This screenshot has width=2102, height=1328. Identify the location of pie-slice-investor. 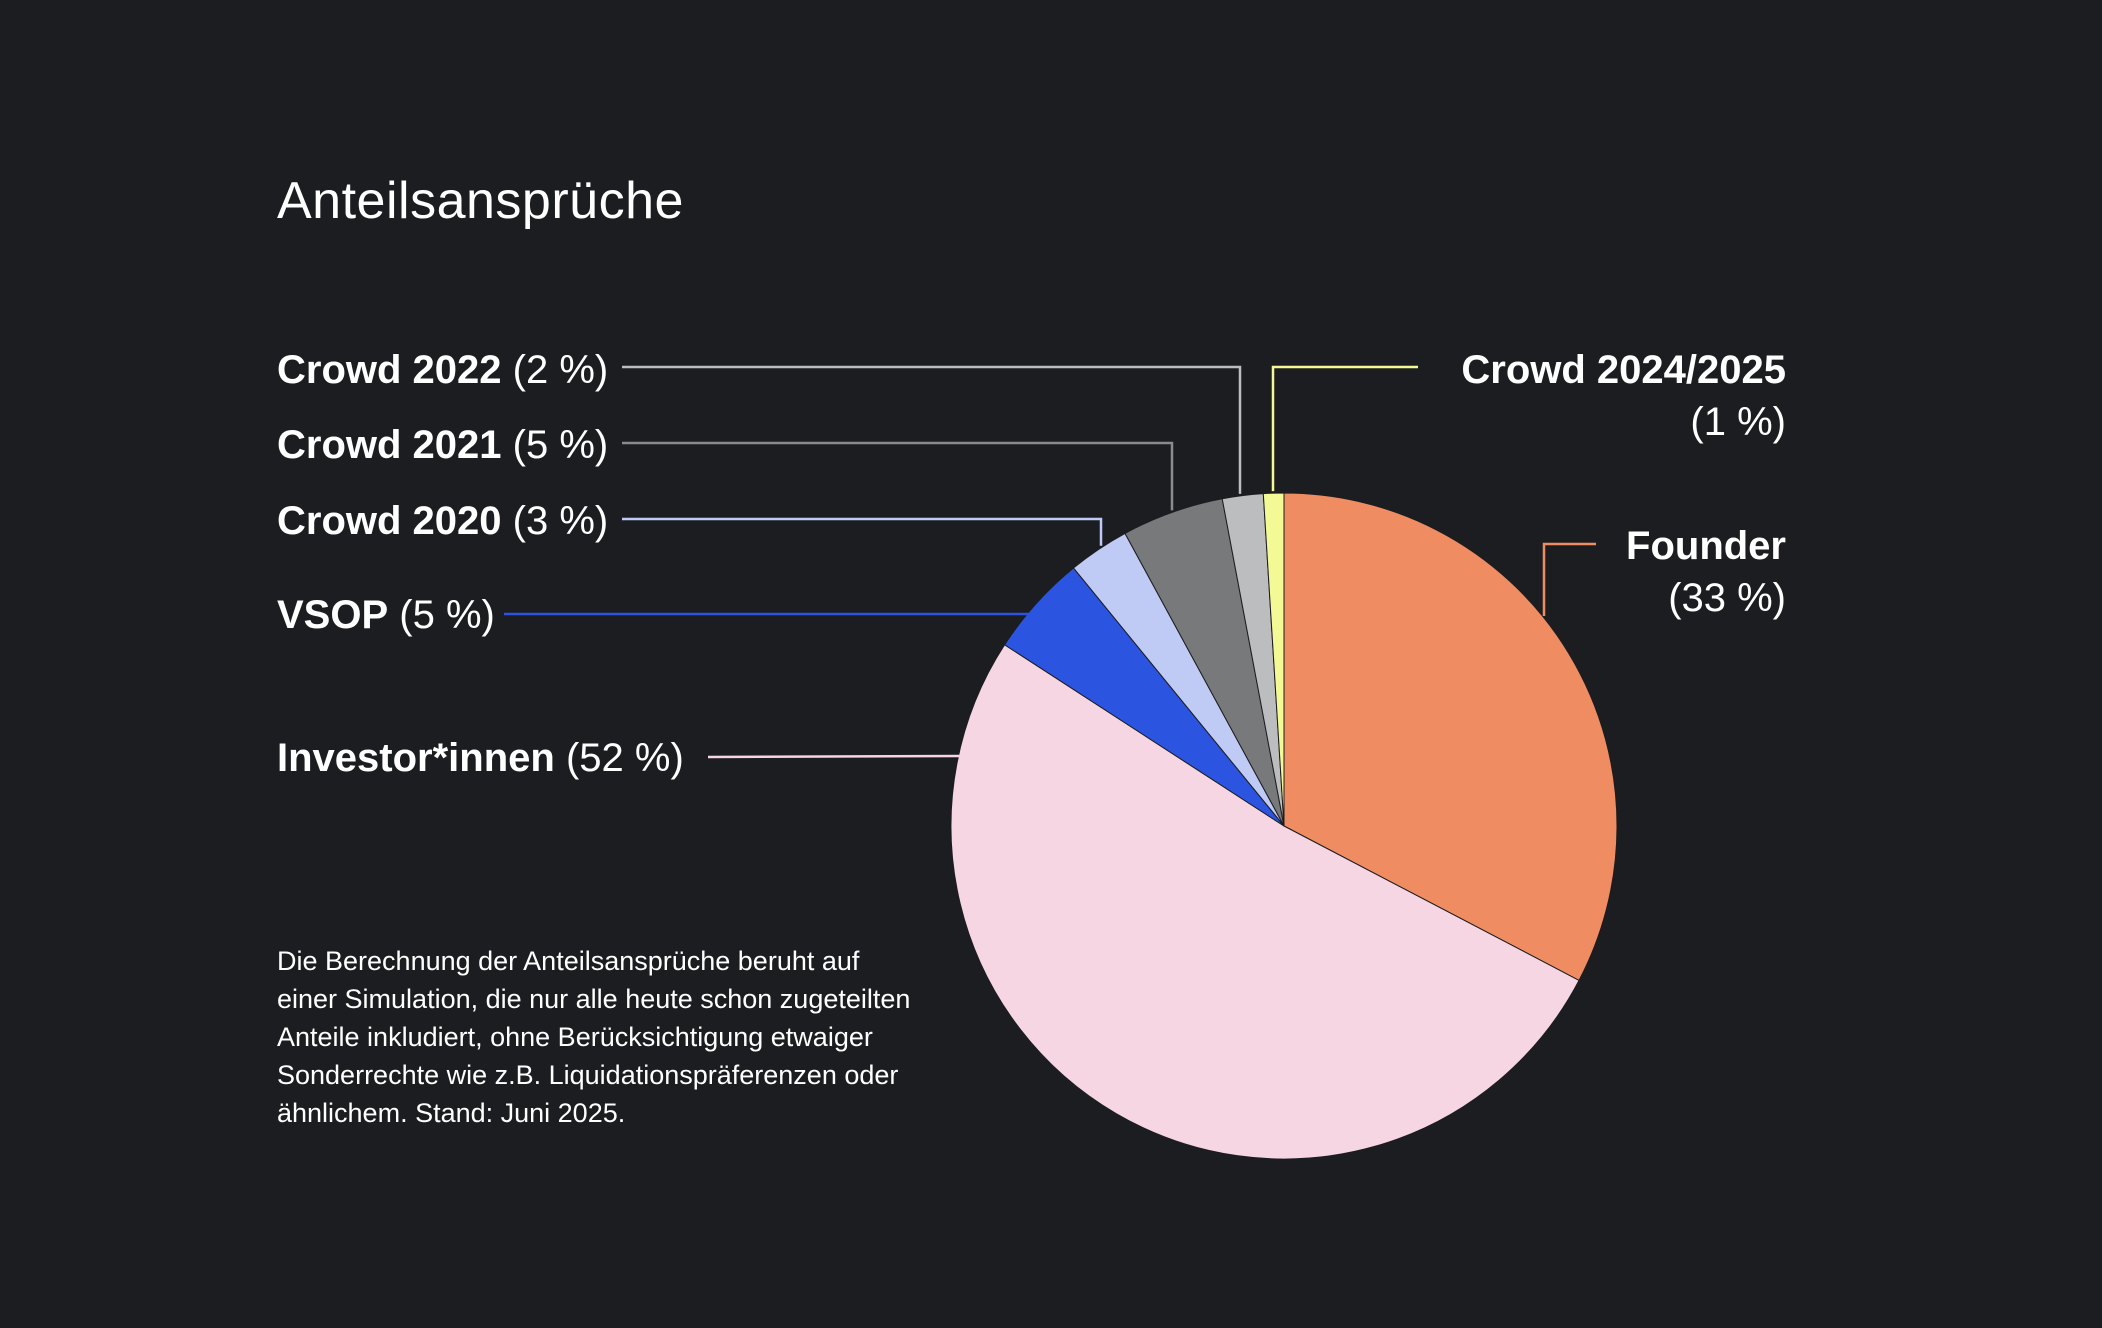
(1265, 902).